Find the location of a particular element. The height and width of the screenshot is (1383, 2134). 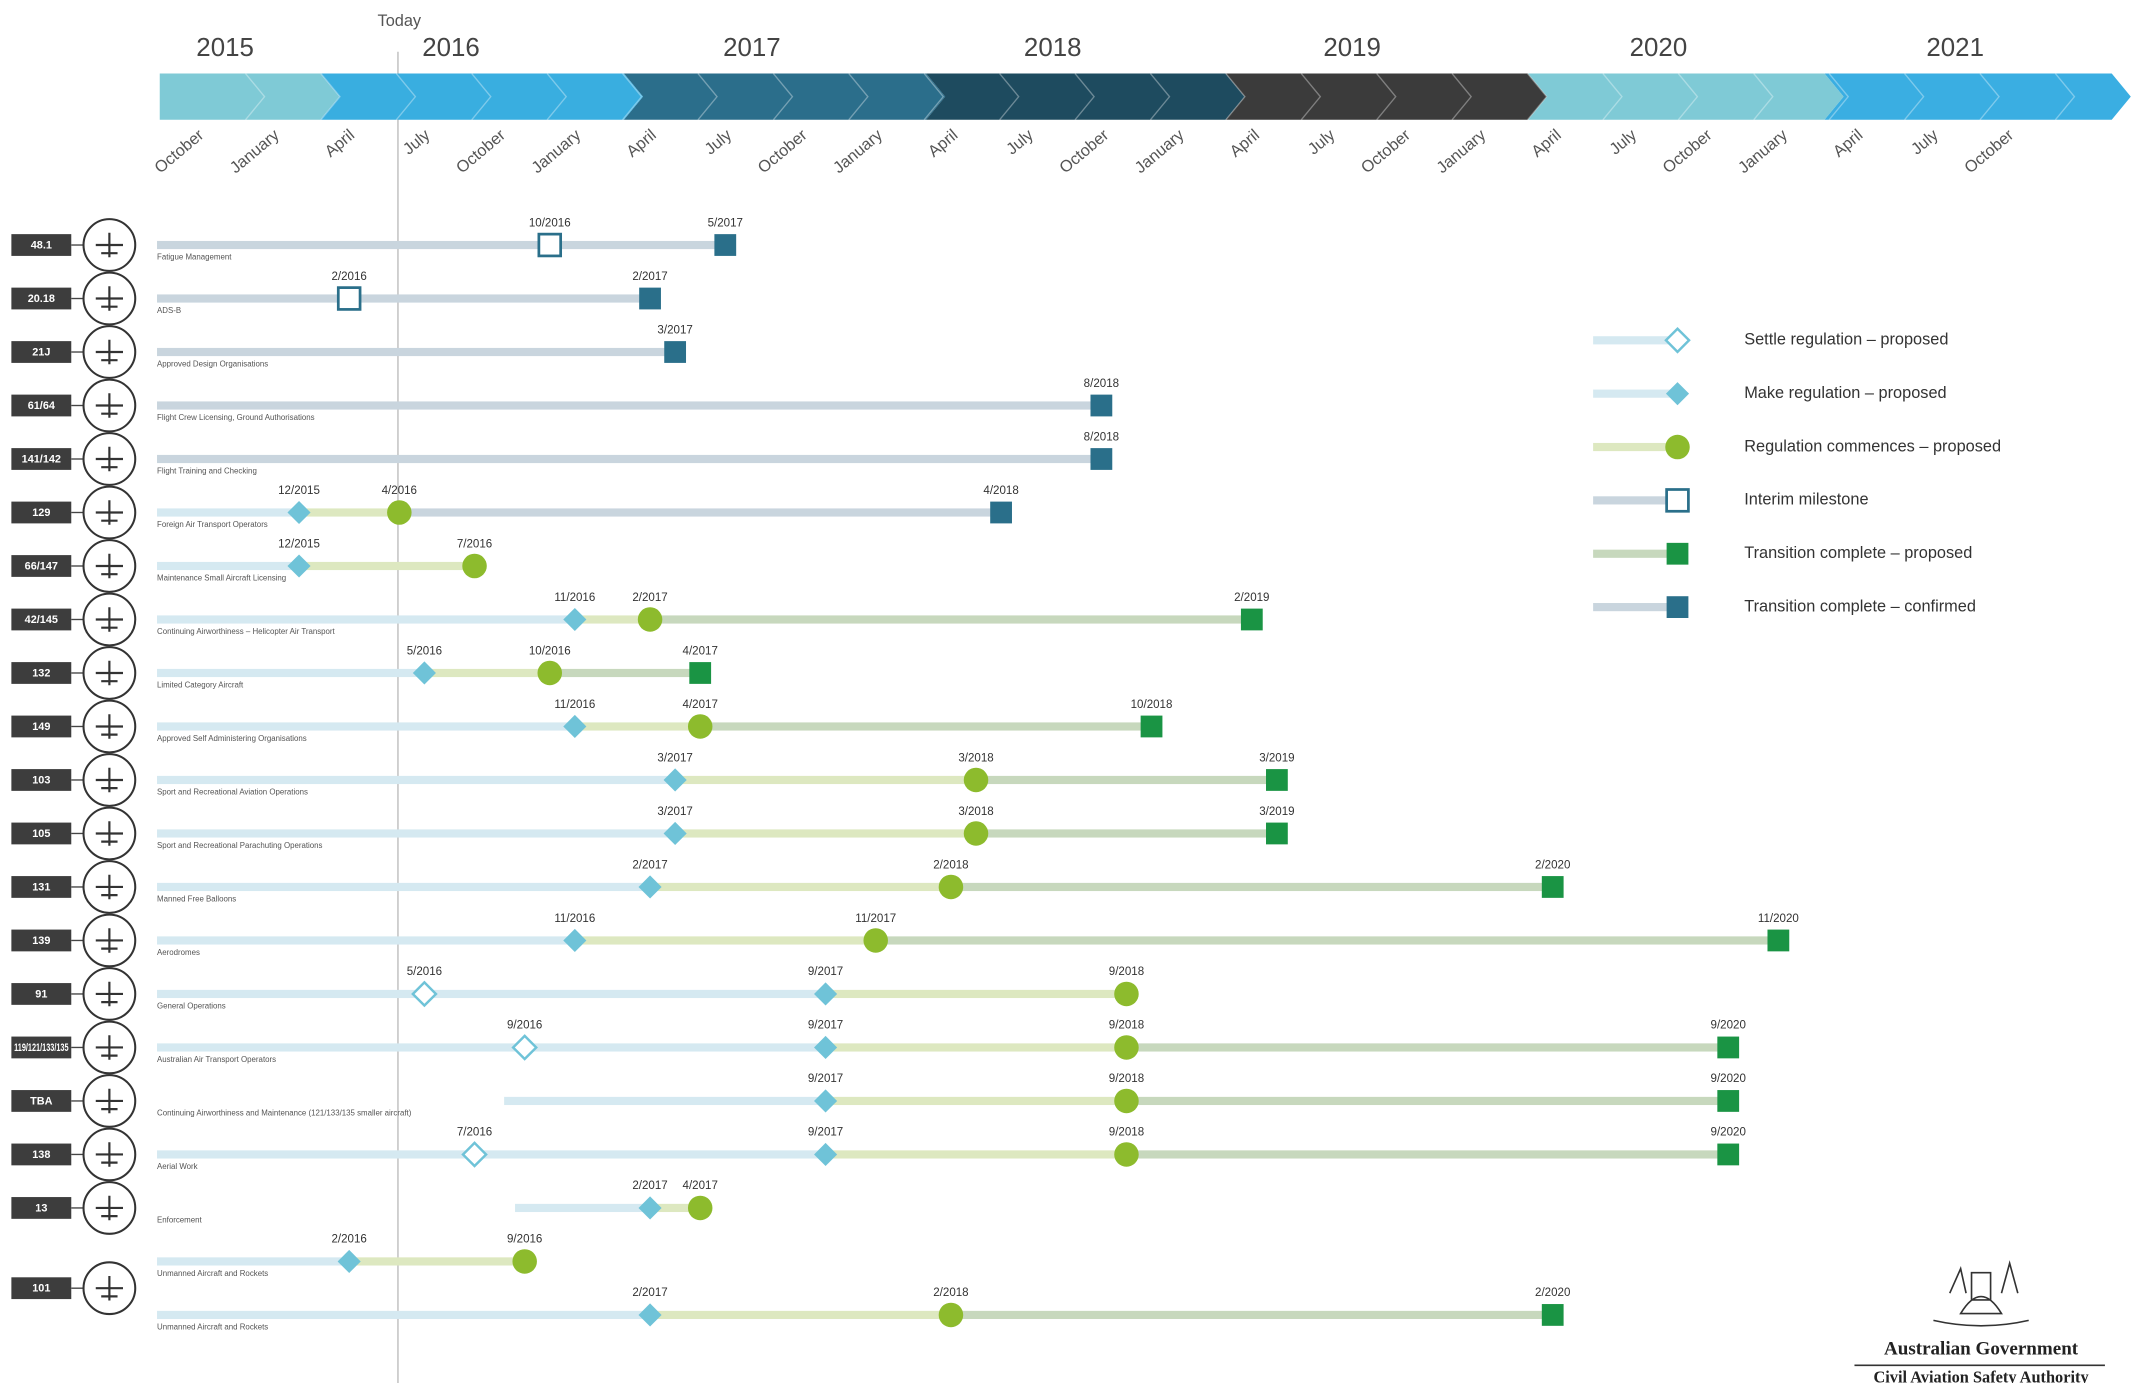

milestone-date: 7/2016 is located at coordinates (474, 1133).